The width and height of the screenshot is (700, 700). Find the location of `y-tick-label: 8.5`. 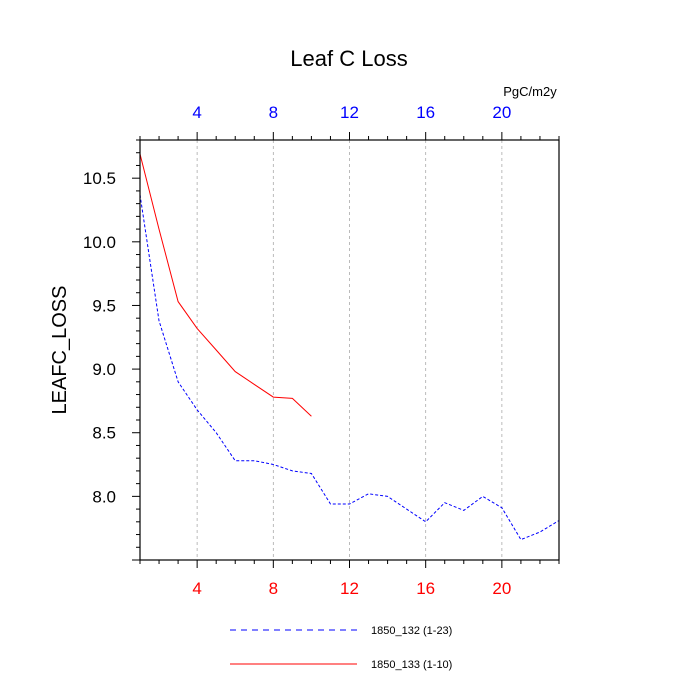

y-tick-label: 8.5 is located at coordinates (104, 433).